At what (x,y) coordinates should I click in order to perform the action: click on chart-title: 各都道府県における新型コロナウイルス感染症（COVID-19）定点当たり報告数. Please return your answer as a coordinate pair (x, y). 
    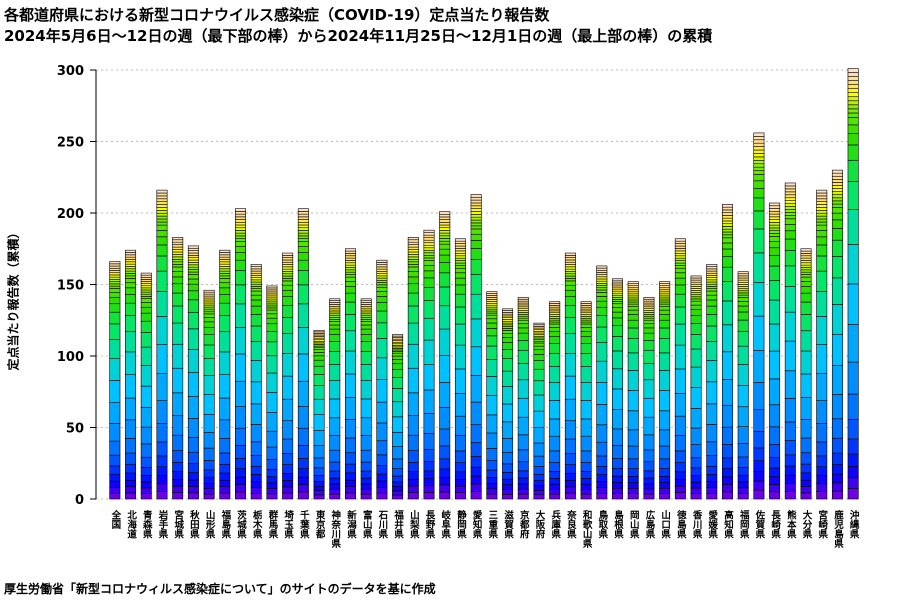
    Looking at the image, I should click on (277, 15).